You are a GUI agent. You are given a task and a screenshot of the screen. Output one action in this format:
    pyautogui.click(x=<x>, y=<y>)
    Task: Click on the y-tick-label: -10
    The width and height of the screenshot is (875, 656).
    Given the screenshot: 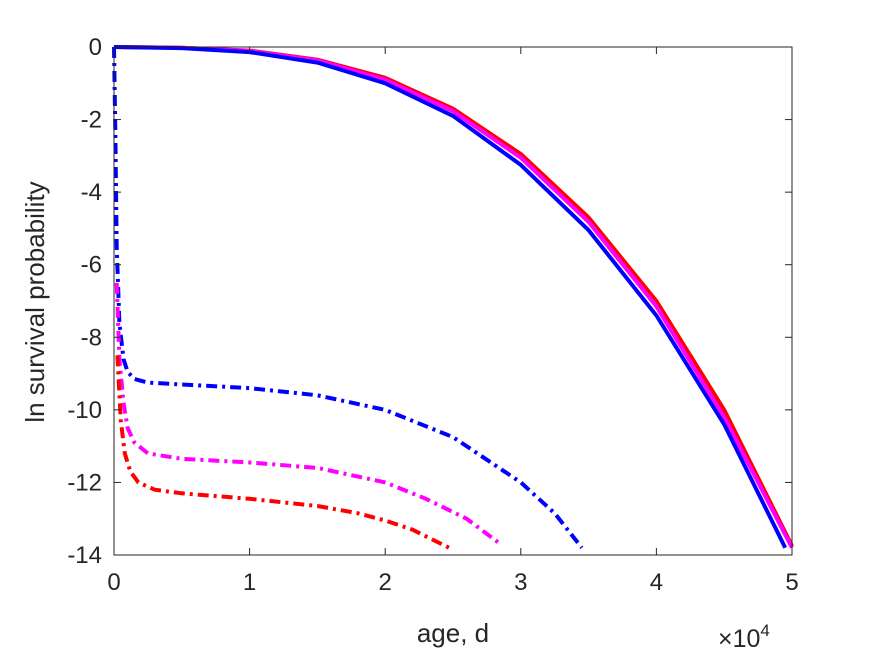 What is the action you would take?
    pyautogui.click(x=84, y=410)
    